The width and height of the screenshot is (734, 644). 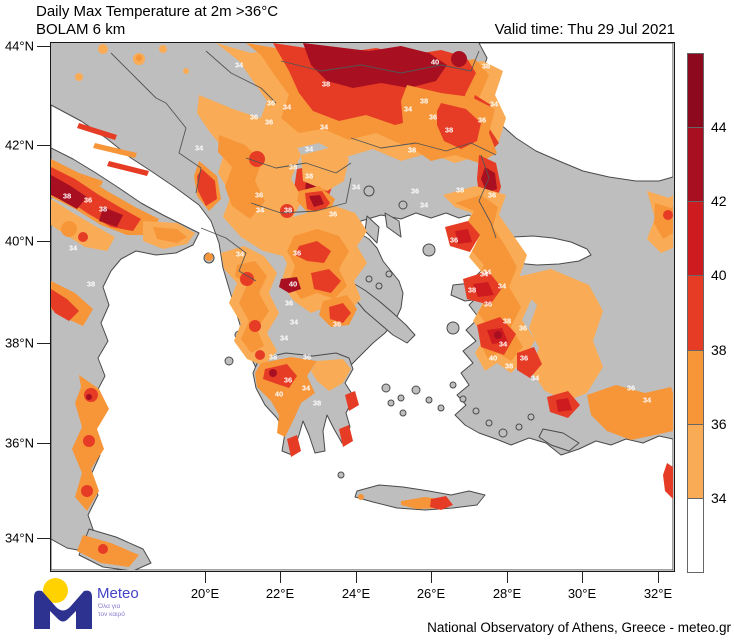 I want to click on logo-tagline-line2: τον καιρό, so click(x=111, y=614).